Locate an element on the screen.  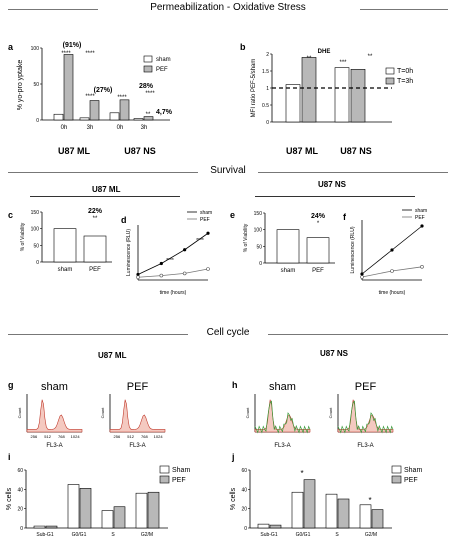
chart-g-pef-title: PEF is located at coordinates (138, 387).